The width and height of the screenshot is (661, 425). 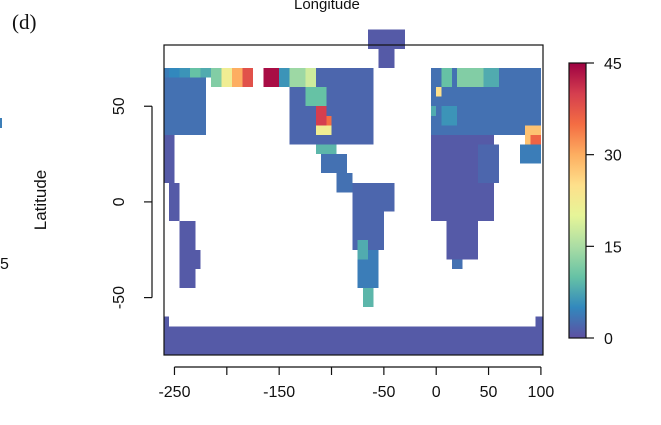 I want to click on x-tick-label: -50, so click(x=383, y=392).